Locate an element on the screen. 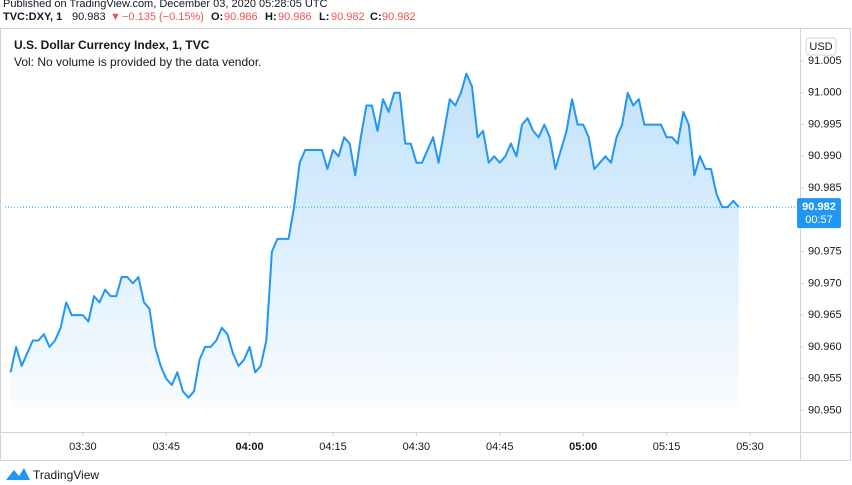  y-tick-label: 90.955 is located at coordinates (825, 379).